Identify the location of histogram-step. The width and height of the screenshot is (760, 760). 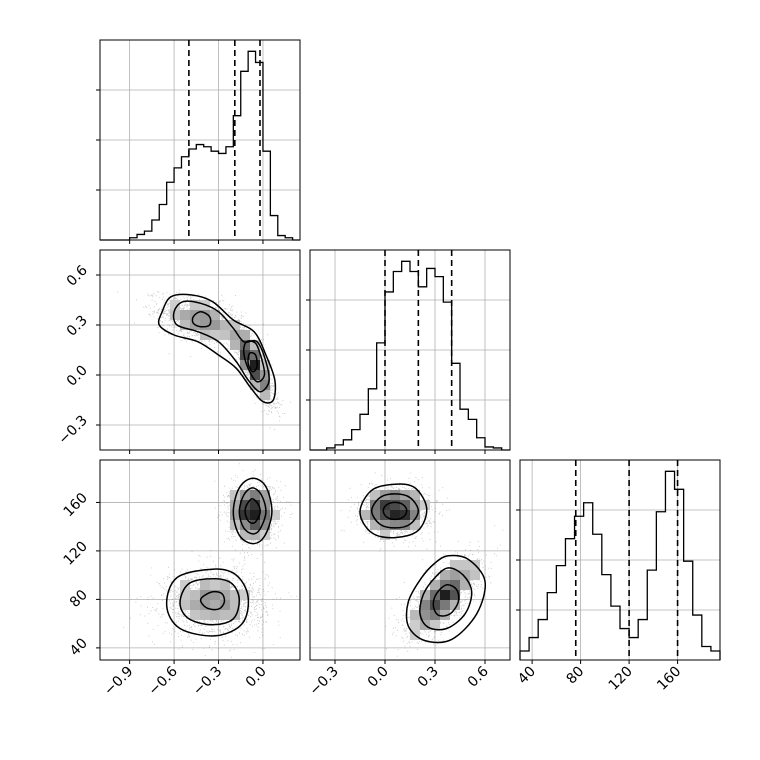
(200, 145).